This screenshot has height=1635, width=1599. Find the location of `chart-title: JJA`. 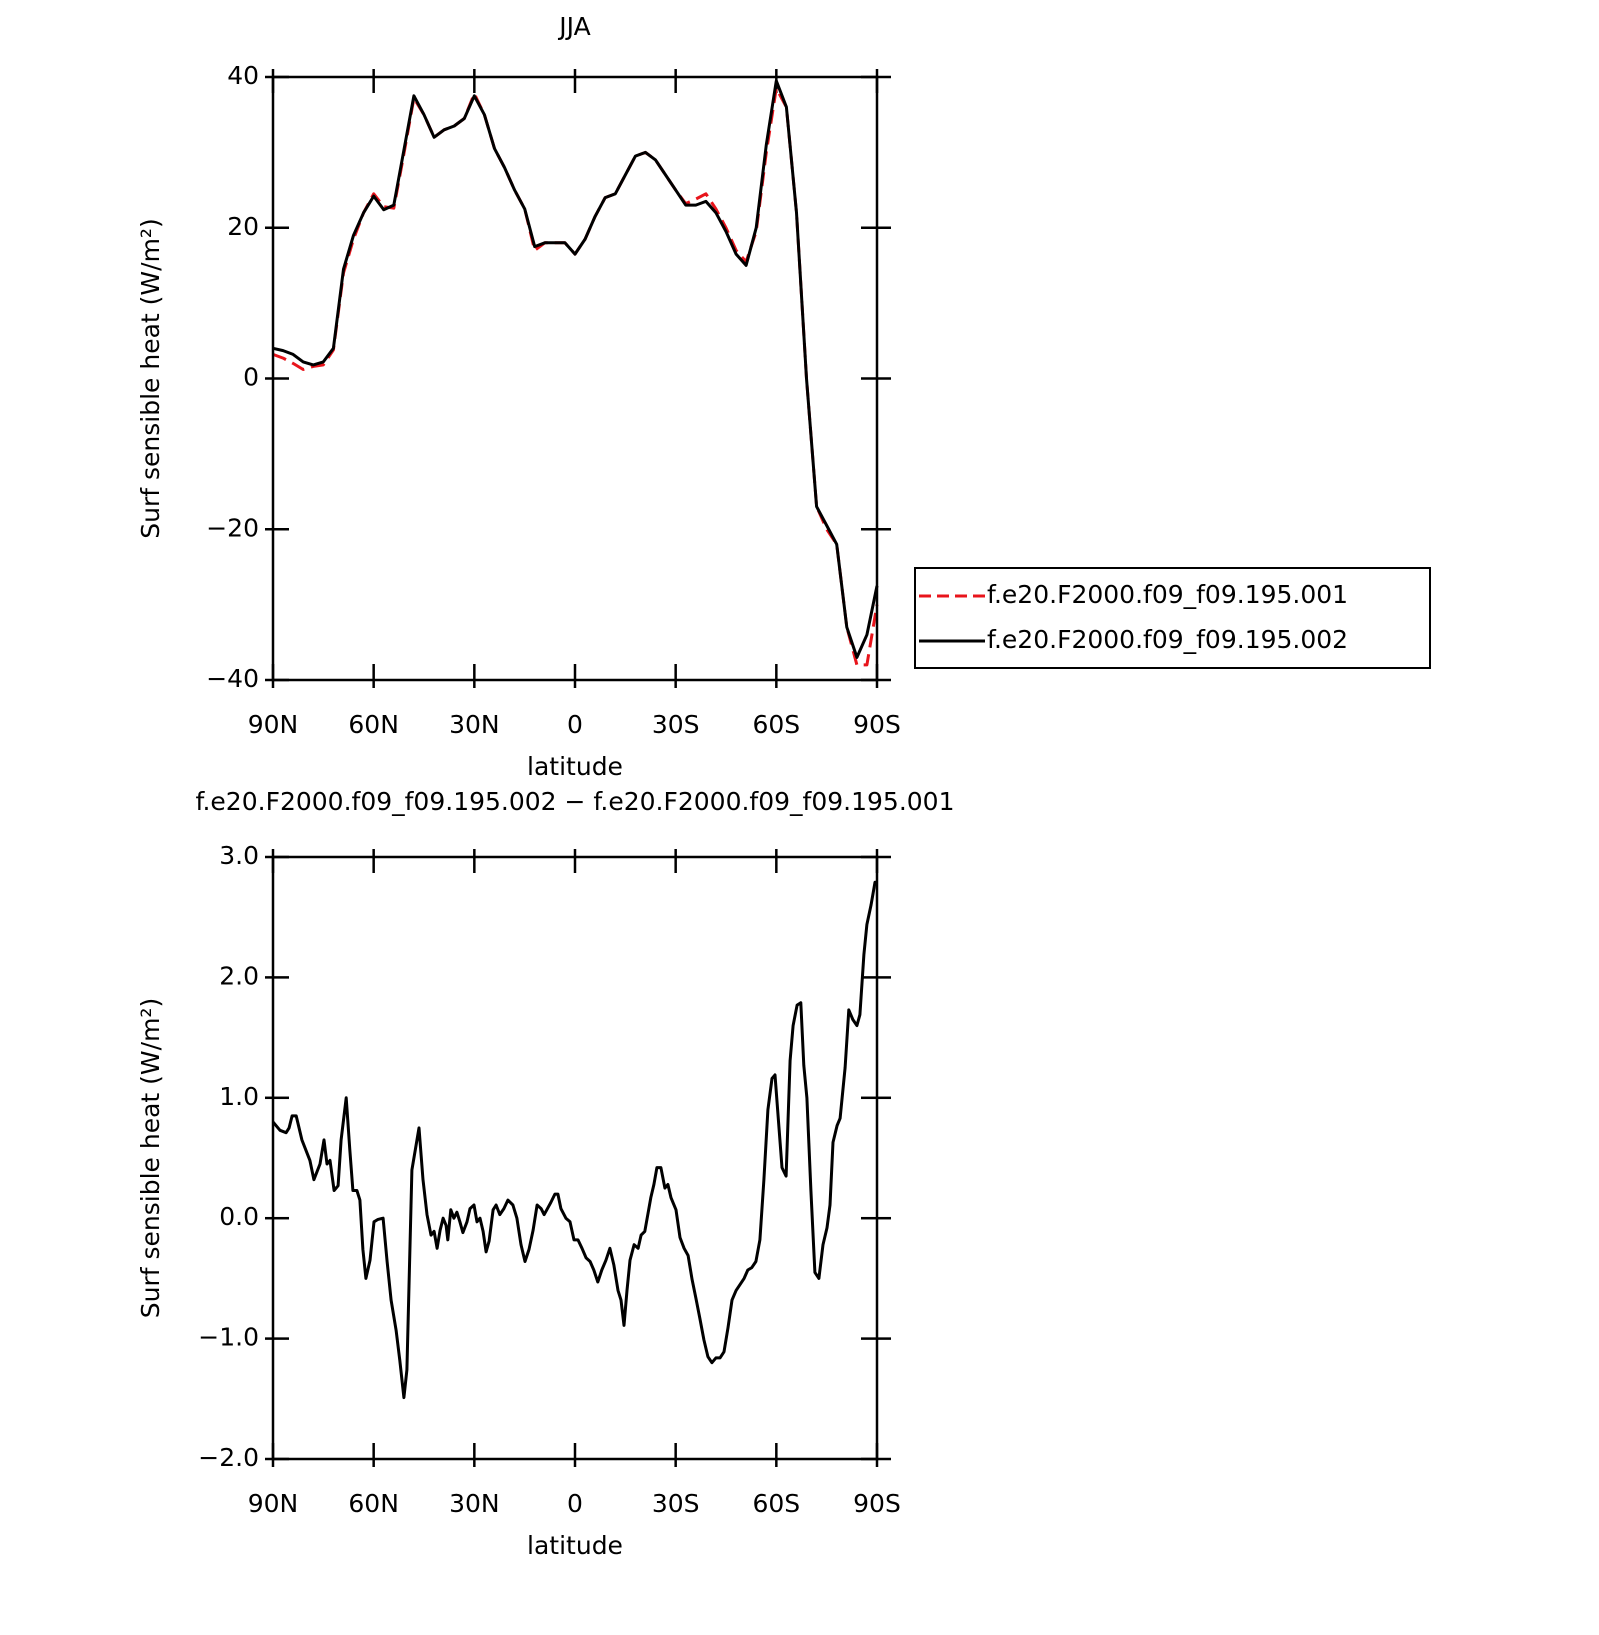

chart-title: JJA is located at coordinates (573, 26).